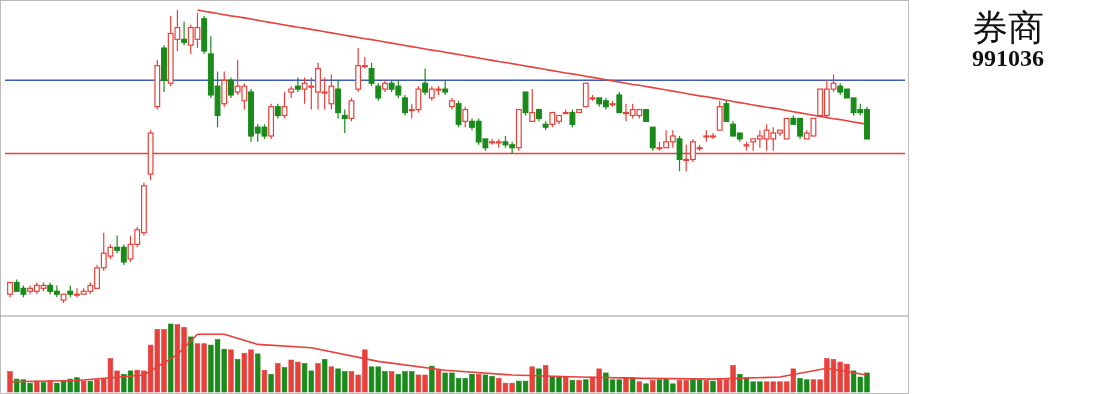 The width and height of the screenshot is (1108, 394). Describe the element at coordinates (1008, 27) in the screenshot. I see `title: 券商` at that location.